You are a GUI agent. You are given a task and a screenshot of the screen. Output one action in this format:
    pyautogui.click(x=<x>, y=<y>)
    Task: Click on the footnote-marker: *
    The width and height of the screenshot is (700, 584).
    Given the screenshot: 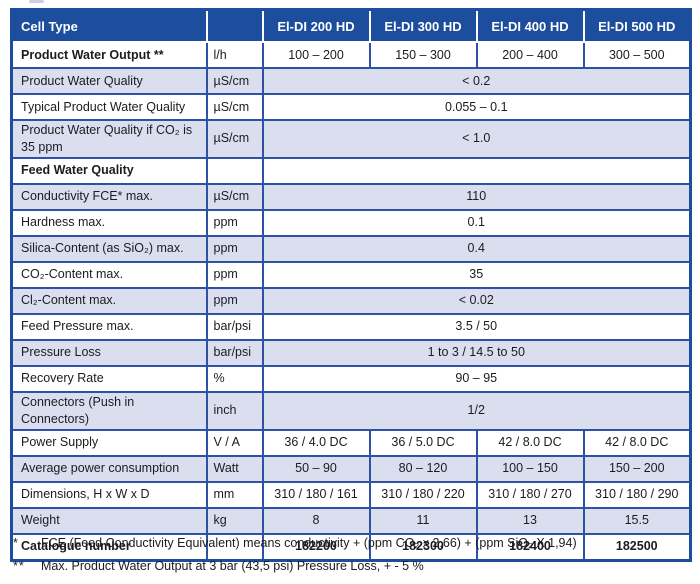 What is the action you would take?
    pyautogui.click(x=16, y=543)
    